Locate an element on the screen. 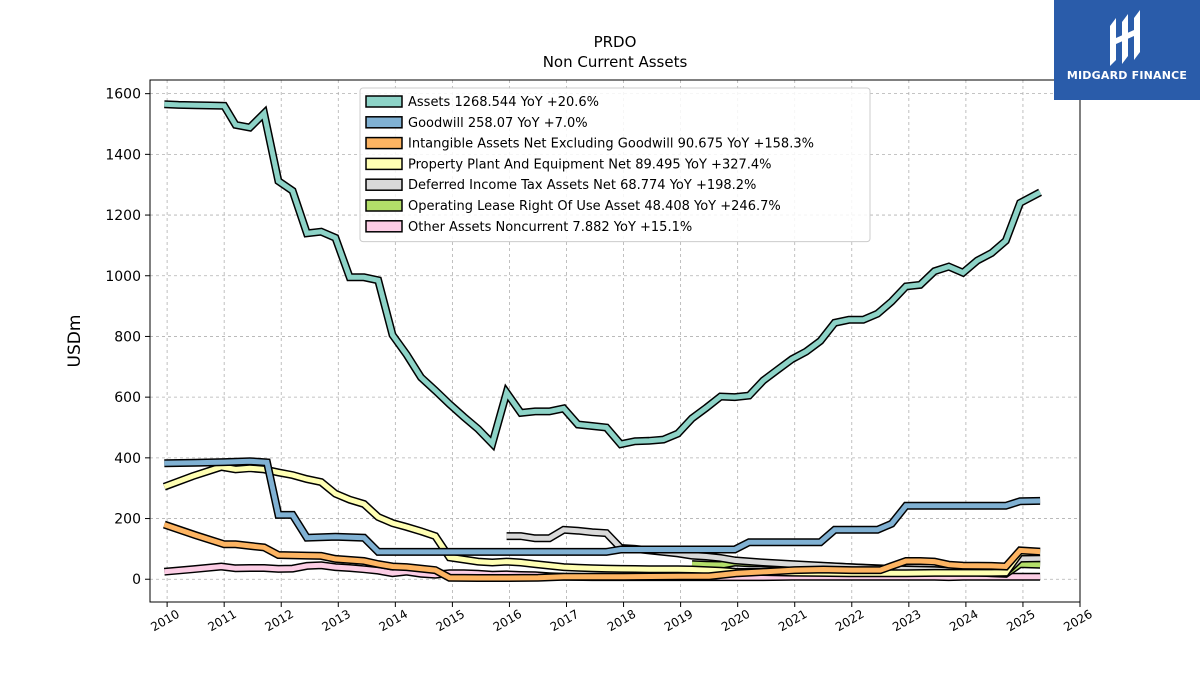  y-tick-label: 400 is located at coordinates (127, 459).